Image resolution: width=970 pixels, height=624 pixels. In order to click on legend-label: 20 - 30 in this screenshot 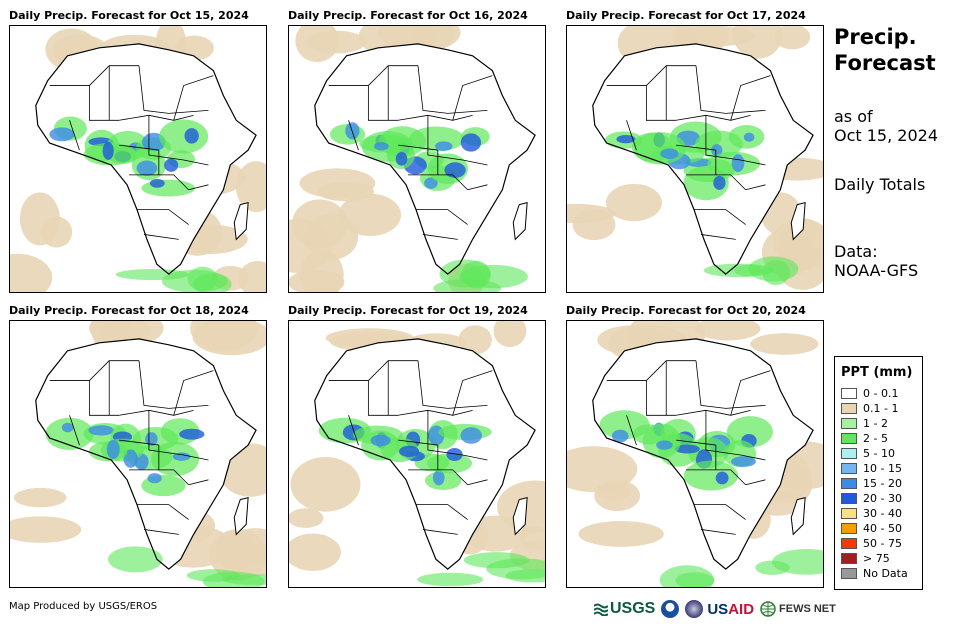, I will do `click(882, 498)`.